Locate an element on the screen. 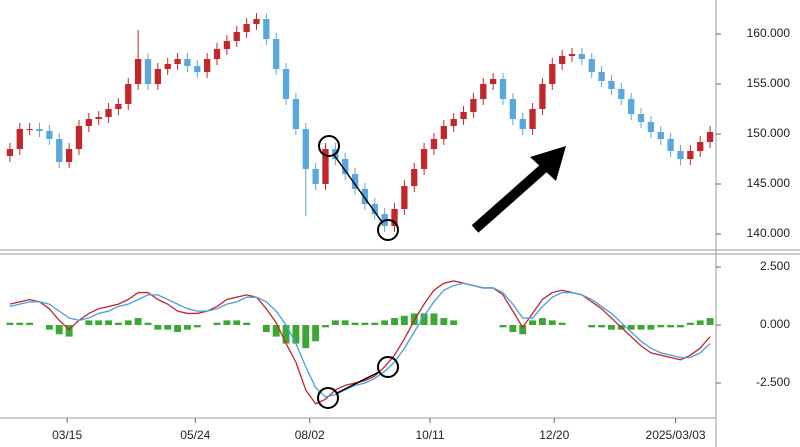 The width and height of the screenshot is (800, 447). y-tick-label: 160.000 is located at coordinates (769, 33).